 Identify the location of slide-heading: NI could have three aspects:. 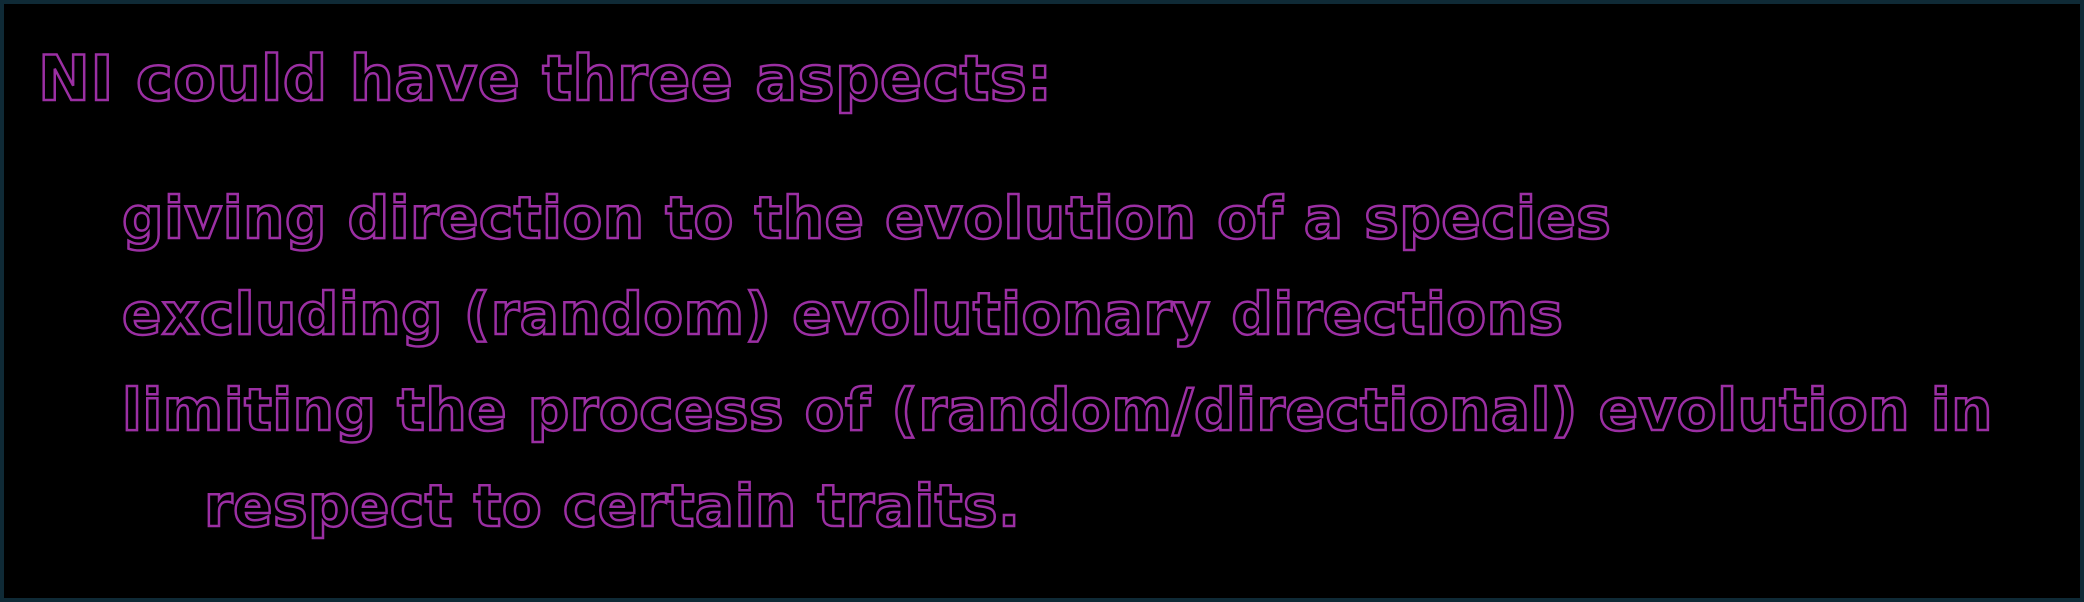
(545, 79).